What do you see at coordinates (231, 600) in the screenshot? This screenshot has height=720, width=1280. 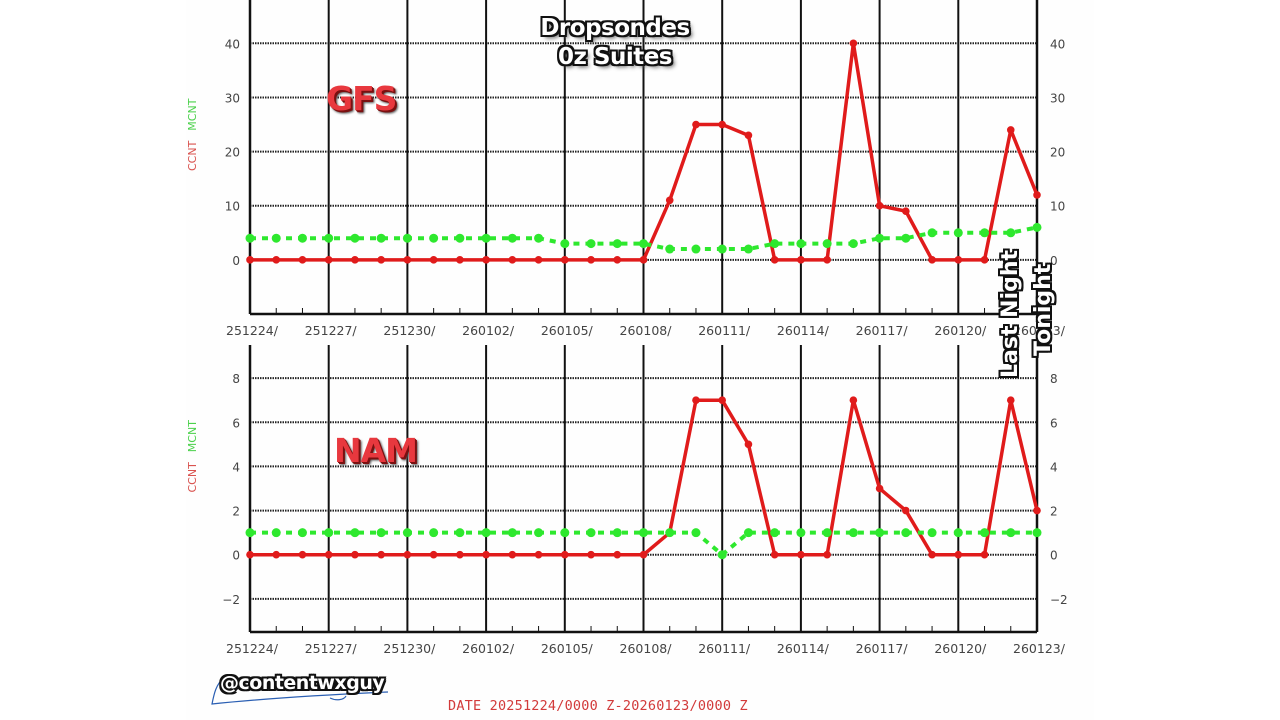 I see `y-tick-label-left: −2` at bounding box center [231, 600].